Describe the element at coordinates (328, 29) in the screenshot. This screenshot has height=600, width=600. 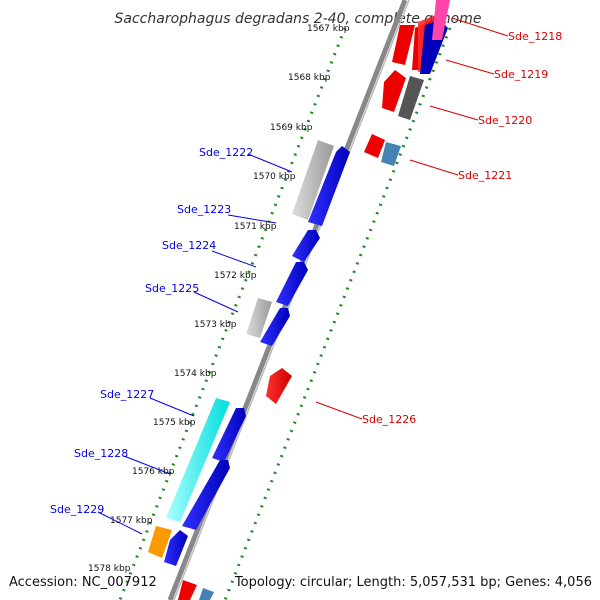
I see `tick-label: 1567 kbp` at that location.